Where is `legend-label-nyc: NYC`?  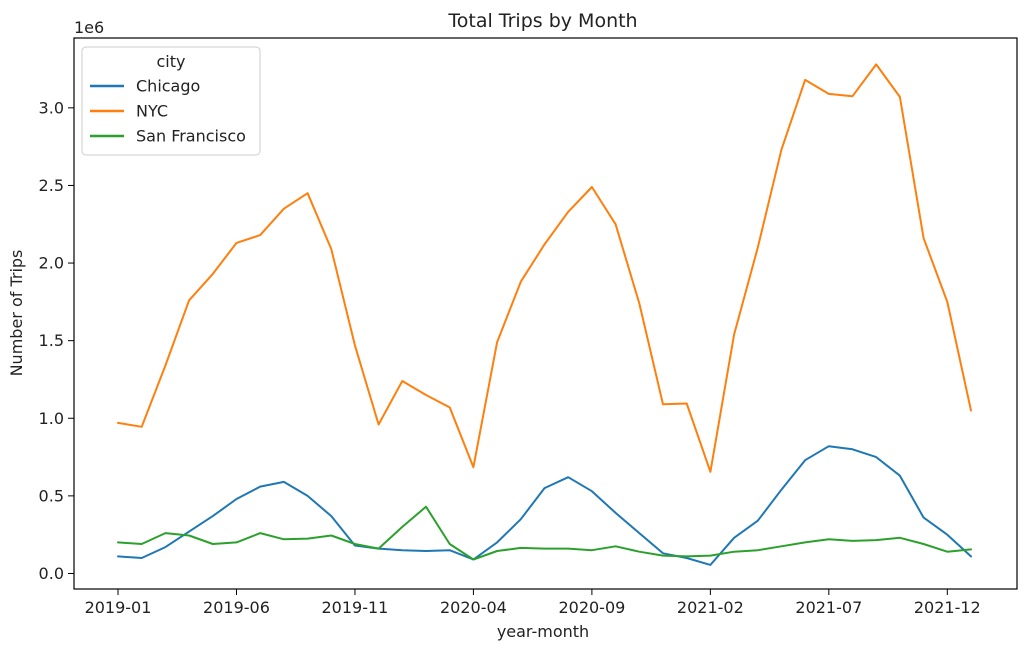 legend-label-nyc: NYC is located at coordinates (152, 111).